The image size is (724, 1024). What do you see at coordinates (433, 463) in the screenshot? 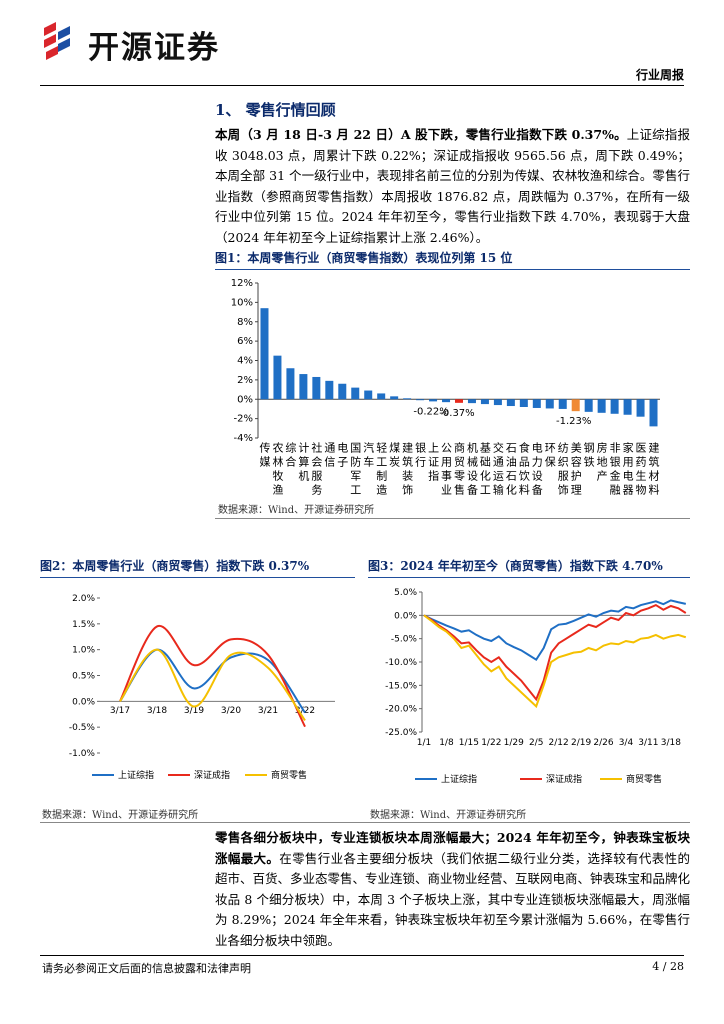
I see `x-tick-label: 上证指` at bounding box center [433, 463].